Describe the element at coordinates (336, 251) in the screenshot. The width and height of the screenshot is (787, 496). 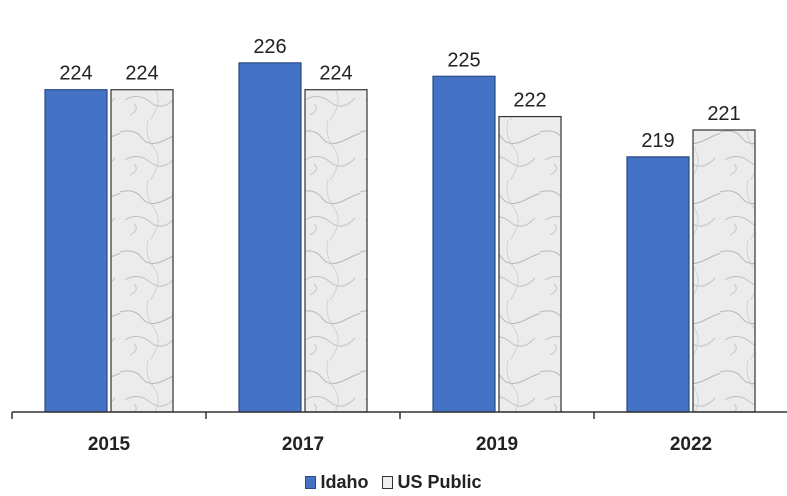
I see `bar-us-public-2017` at that location.